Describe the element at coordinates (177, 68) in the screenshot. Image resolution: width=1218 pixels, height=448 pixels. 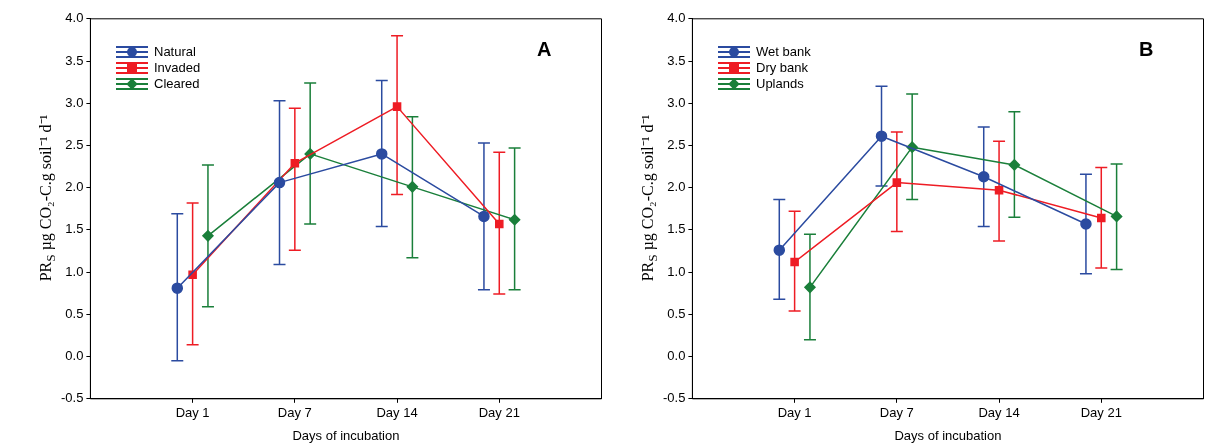
I see `legend-label: Invaded` at that location.